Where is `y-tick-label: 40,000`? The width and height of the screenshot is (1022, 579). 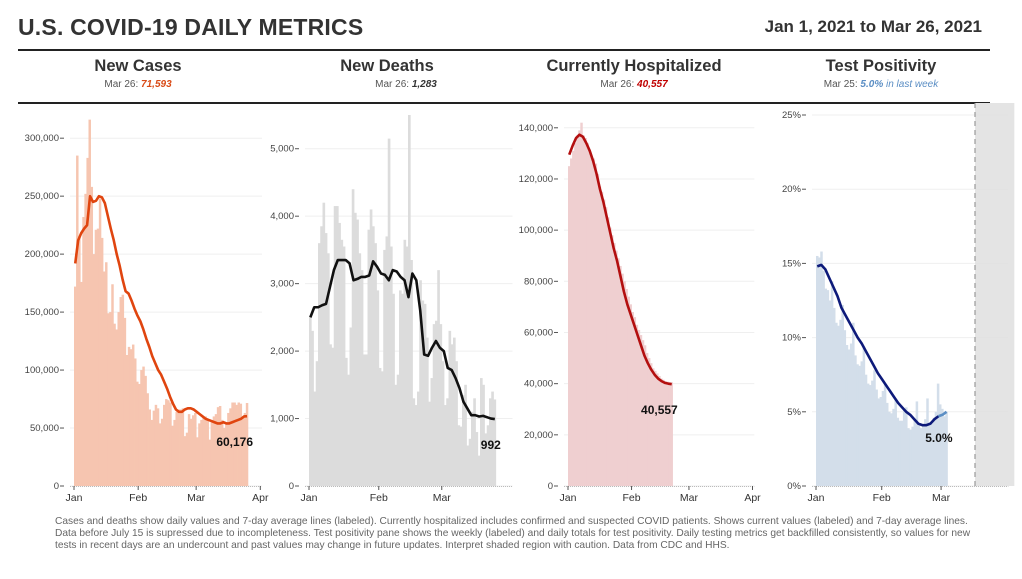
y-tick-label: 40,000 is located at coordinates (538, 384).